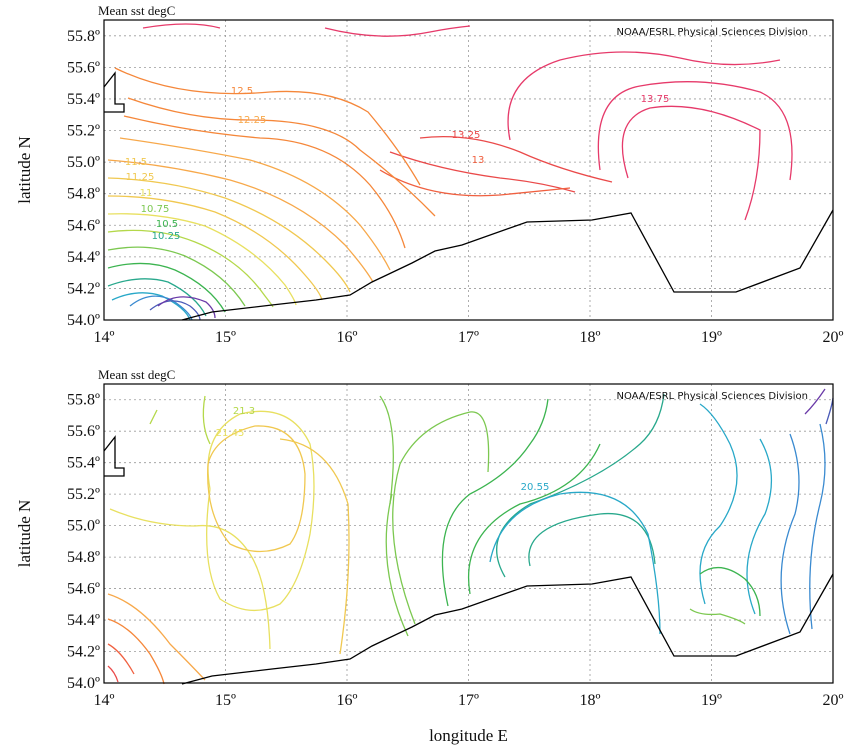  What do you see at coordinates (140, 177) in the screenshot?
I see `contour-label: 11.25` at bounding box center [140, 177].